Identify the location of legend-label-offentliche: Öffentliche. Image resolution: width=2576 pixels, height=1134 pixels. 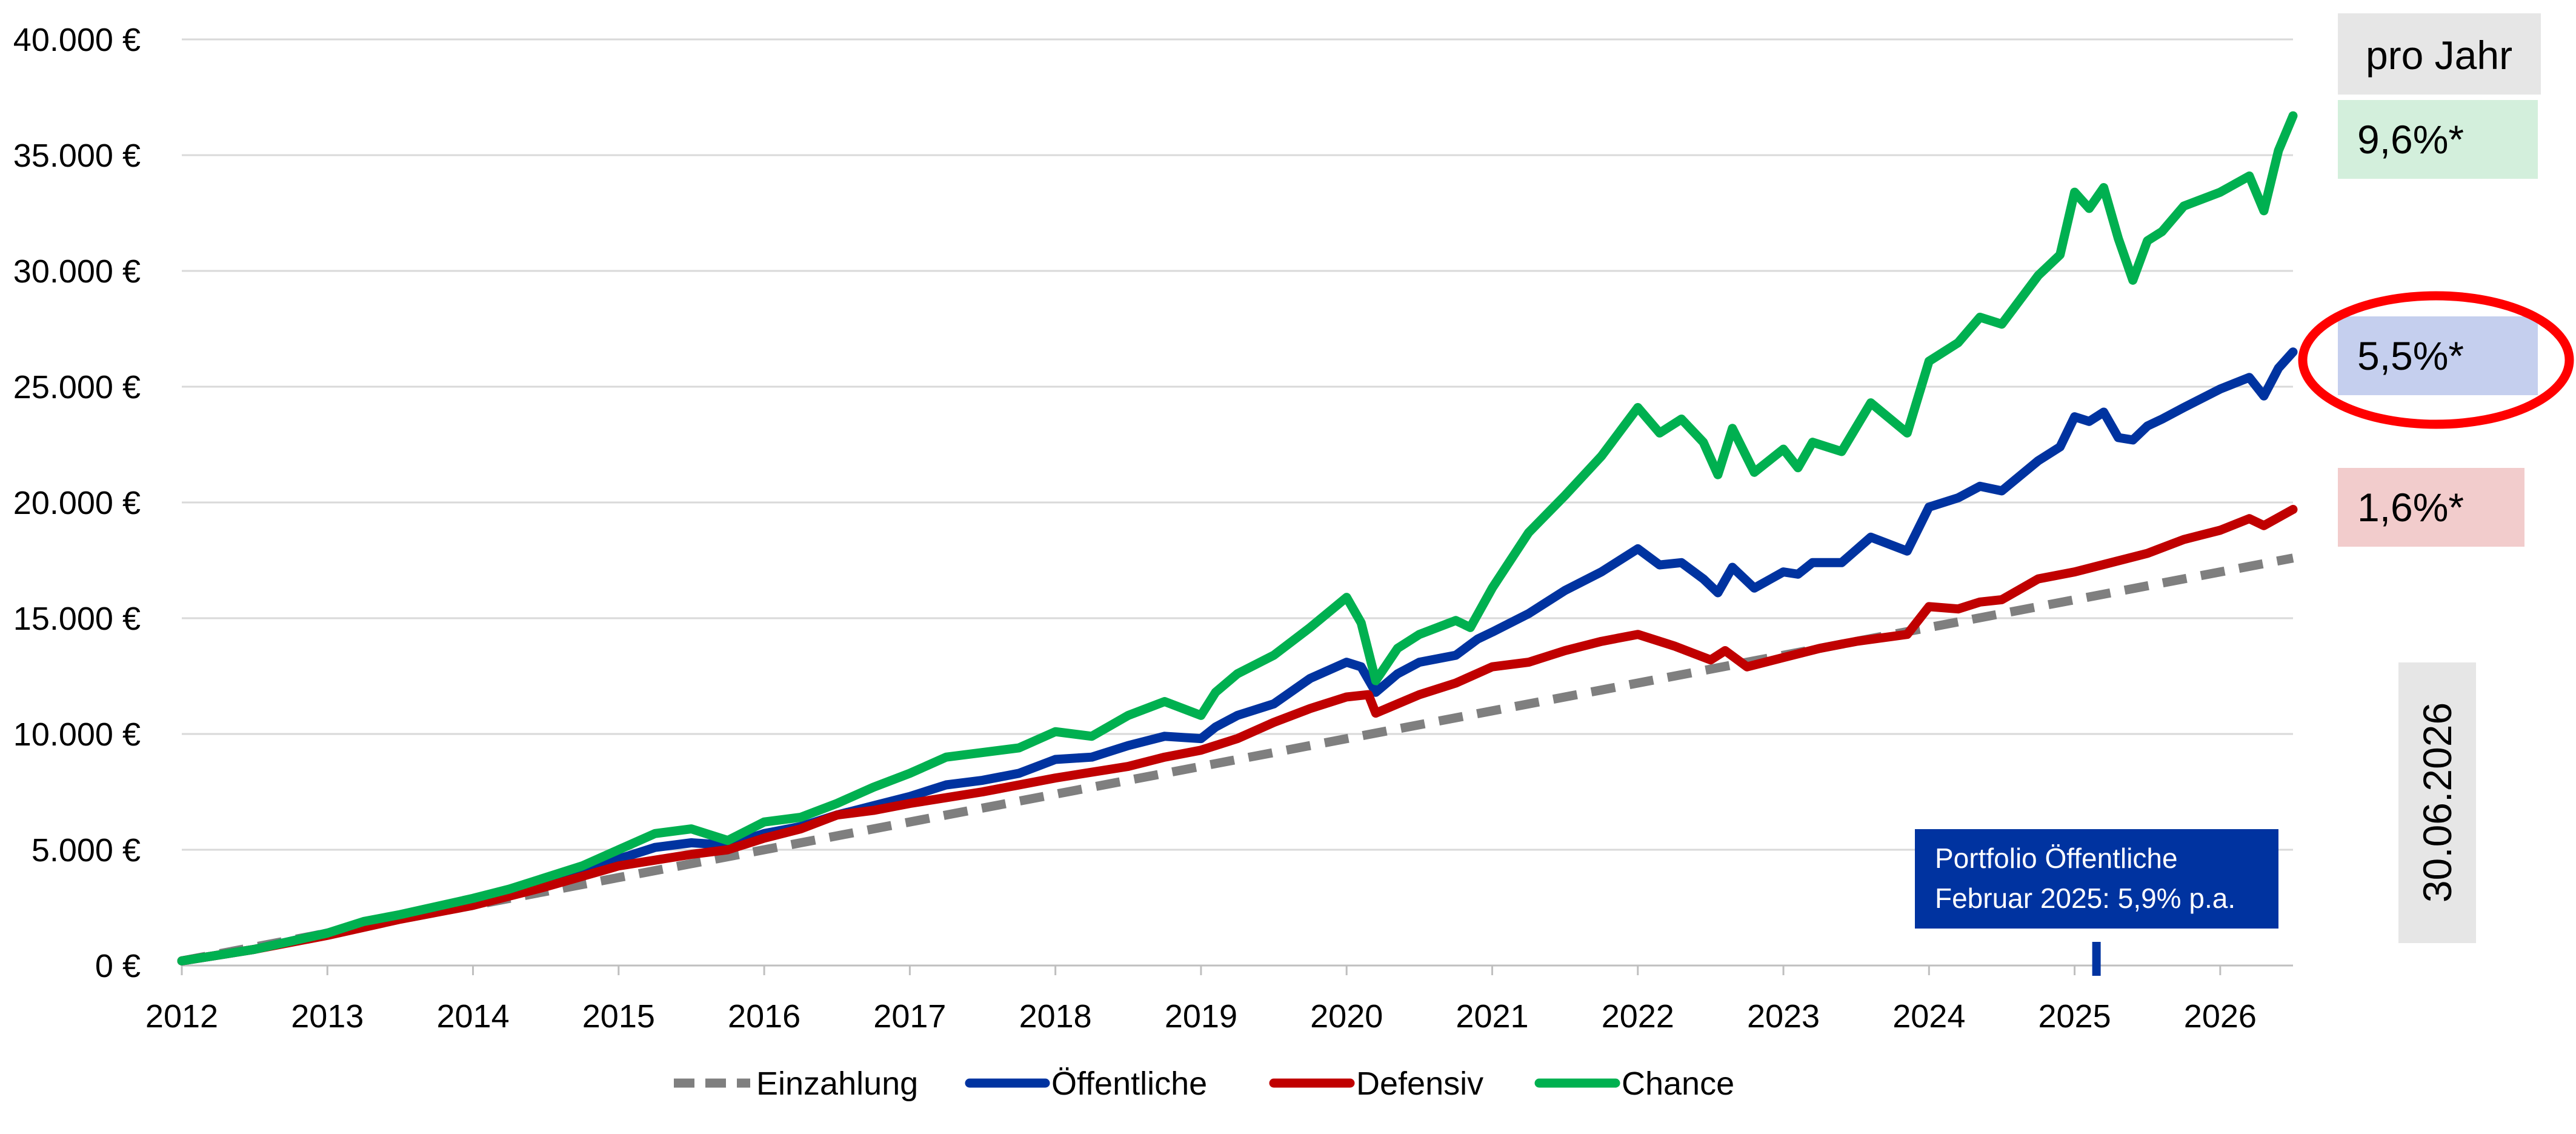
(1129, 1084).